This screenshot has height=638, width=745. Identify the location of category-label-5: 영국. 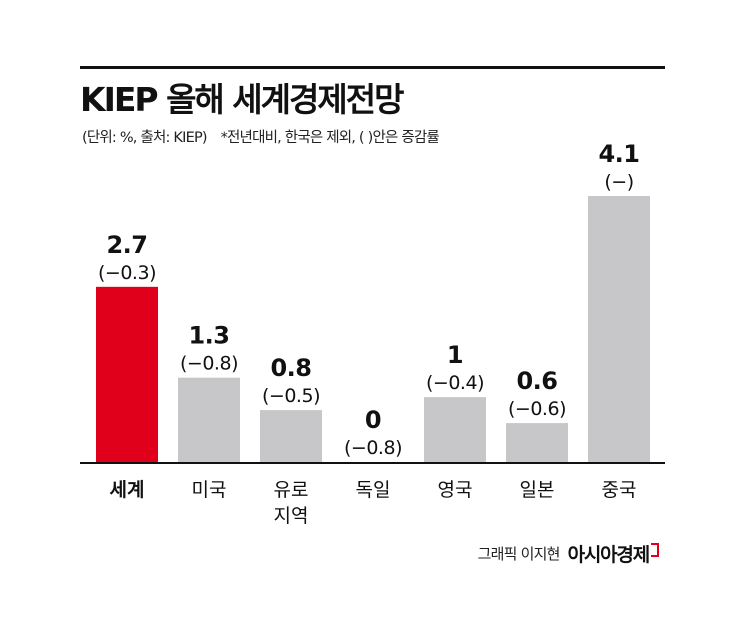
(455, 490).